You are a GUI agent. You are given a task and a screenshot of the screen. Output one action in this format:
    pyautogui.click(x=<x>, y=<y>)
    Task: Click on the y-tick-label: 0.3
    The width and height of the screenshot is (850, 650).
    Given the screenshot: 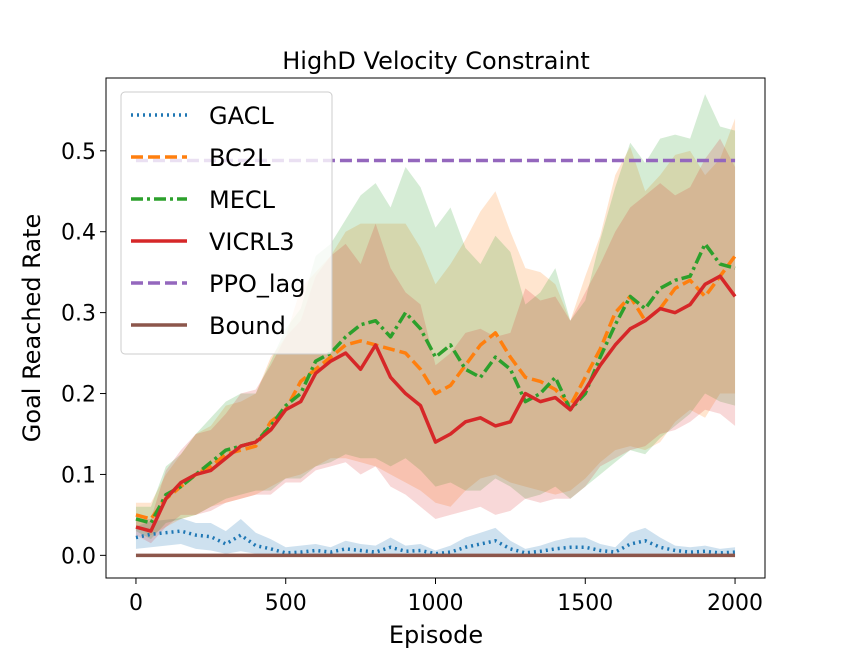 What is the action you would take?
    pyautogui.click(x=78, y=314)
    